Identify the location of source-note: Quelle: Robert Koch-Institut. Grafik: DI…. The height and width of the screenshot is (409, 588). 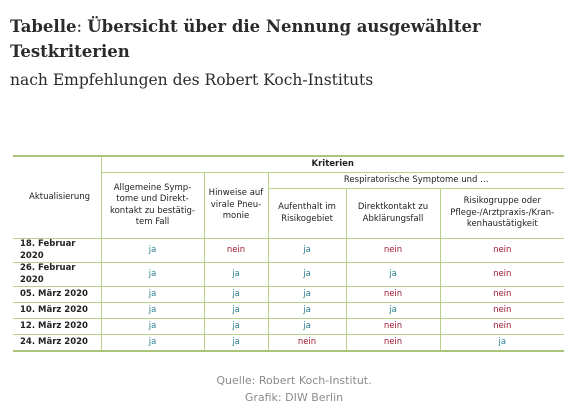
(294, 389).